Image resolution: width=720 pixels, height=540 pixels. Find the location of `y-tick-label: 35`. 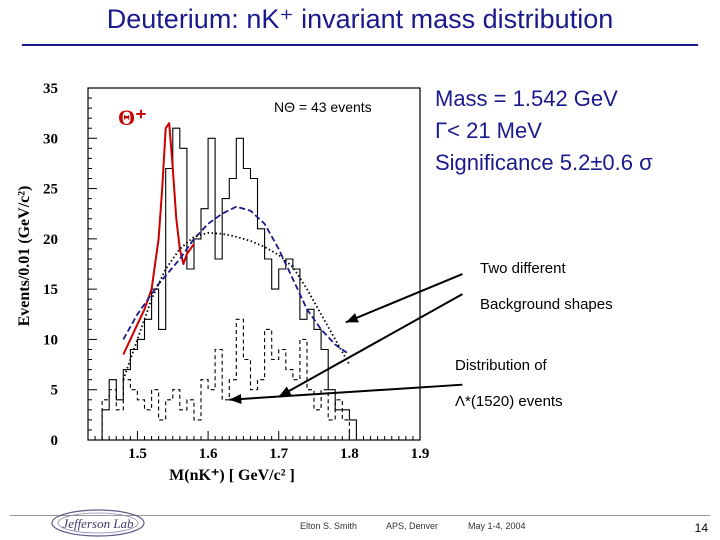

y-tick-label: 35 is located at coordinates (50, 89).